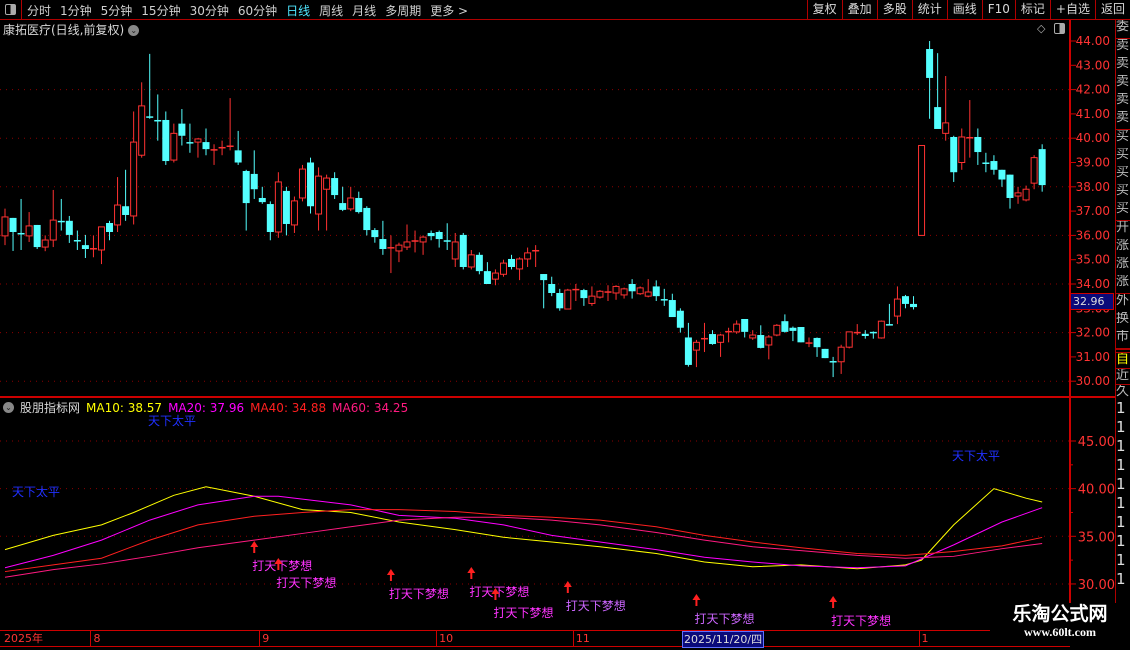  I want to click on side-tab: 开, so click(1123, 229).